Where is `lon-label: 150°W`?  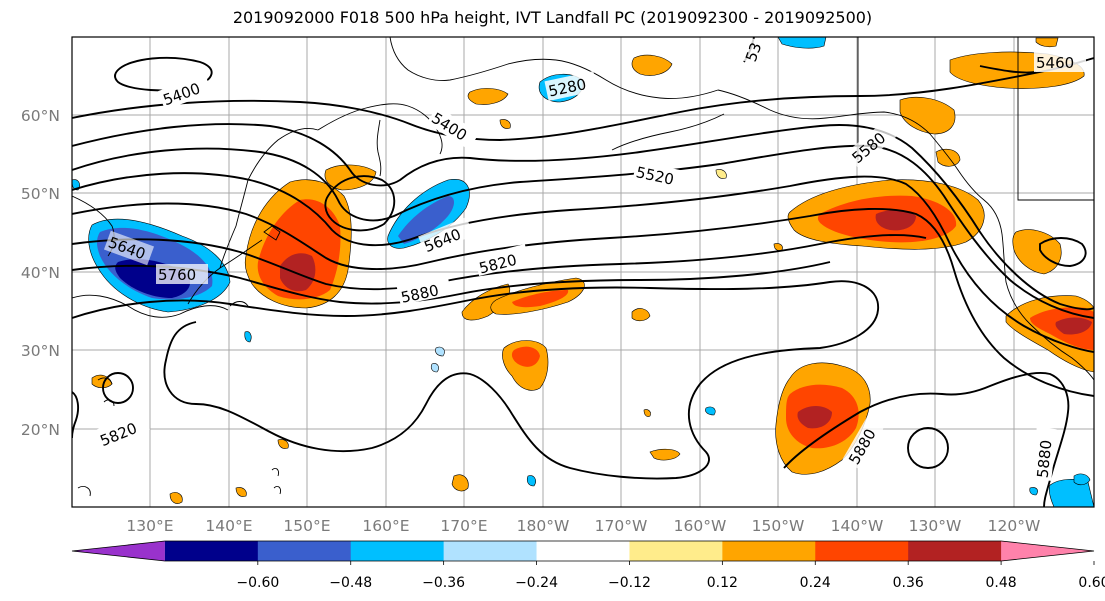 lon-label: 150°W is located at coordinates (778, 526).